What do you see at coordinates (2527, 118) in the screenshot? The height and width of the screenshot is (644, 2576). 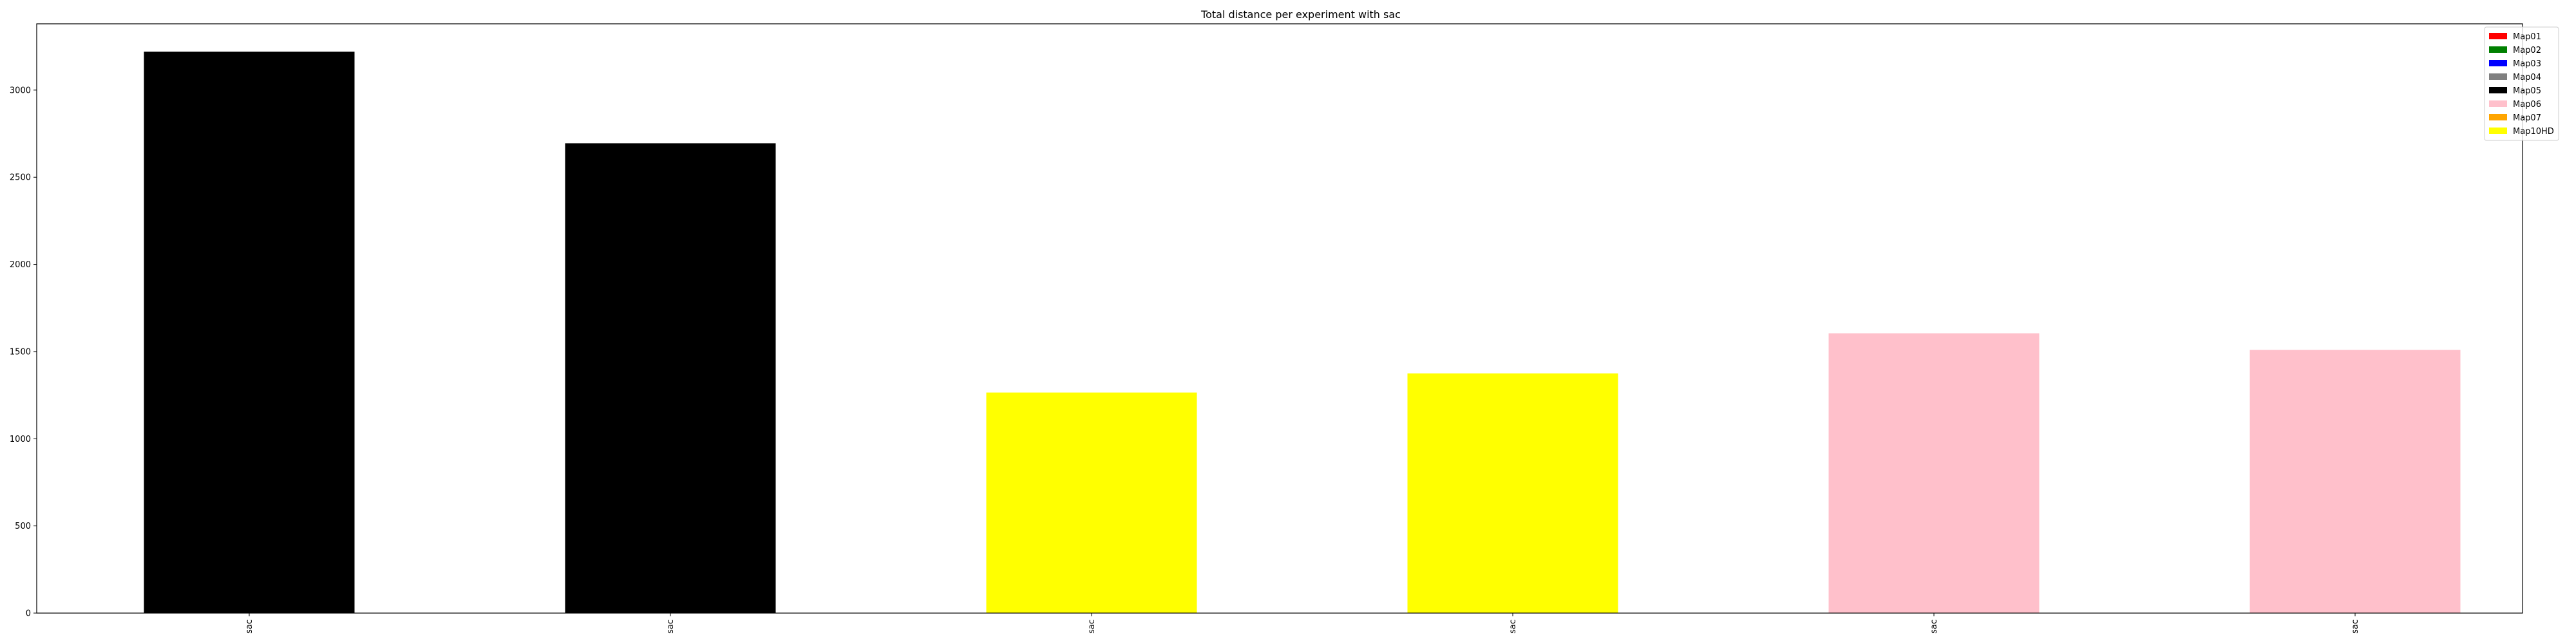 I see `legend-label: Map07` at bounding box center [2527, 118].